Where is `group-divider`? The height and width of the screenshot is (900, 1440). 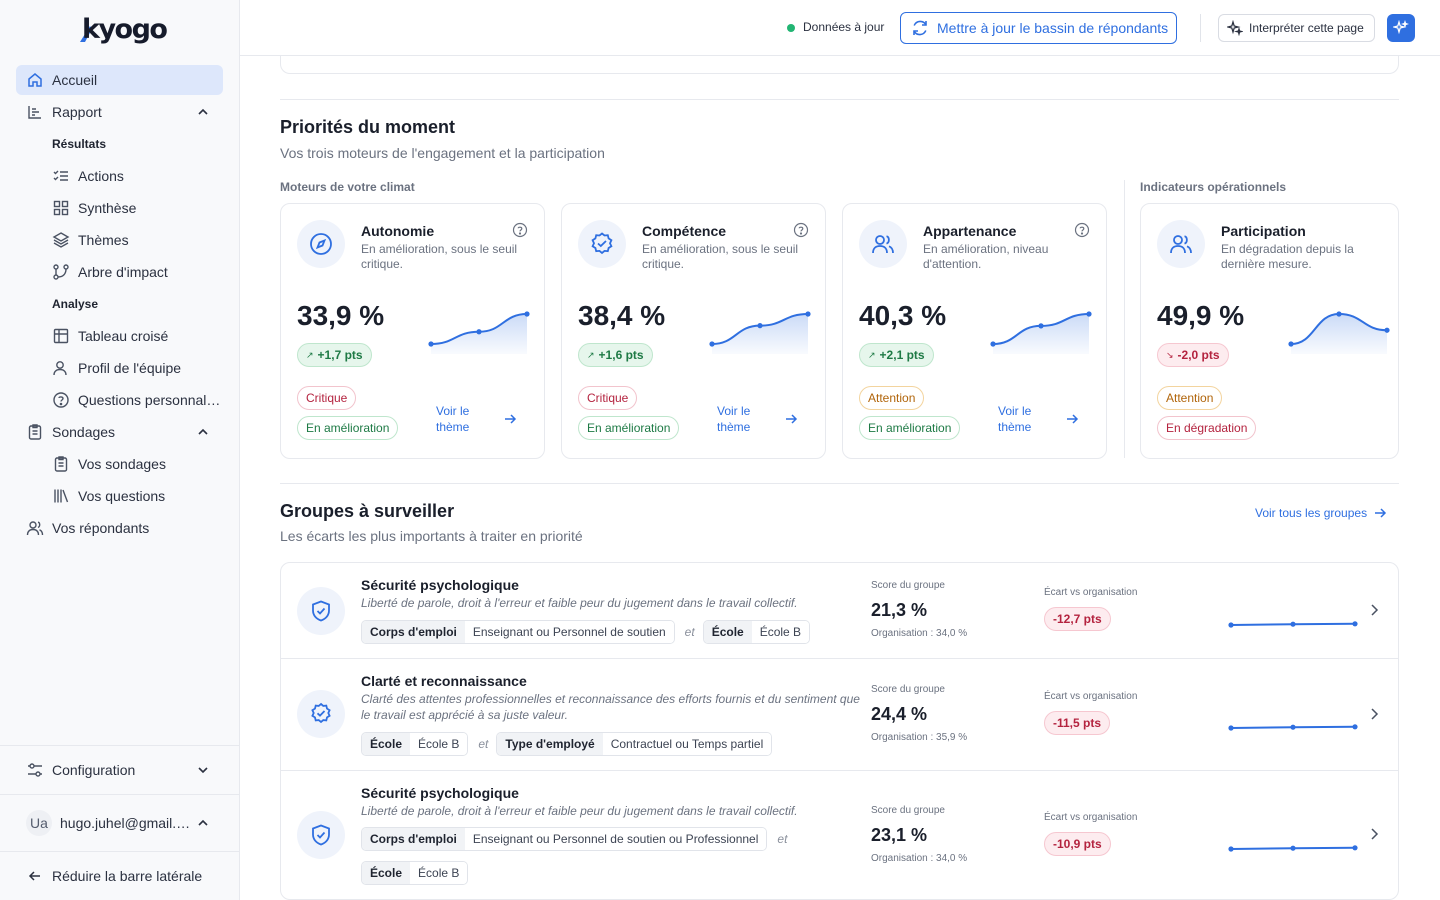 group-divider is located at coordinates (1124, 319).